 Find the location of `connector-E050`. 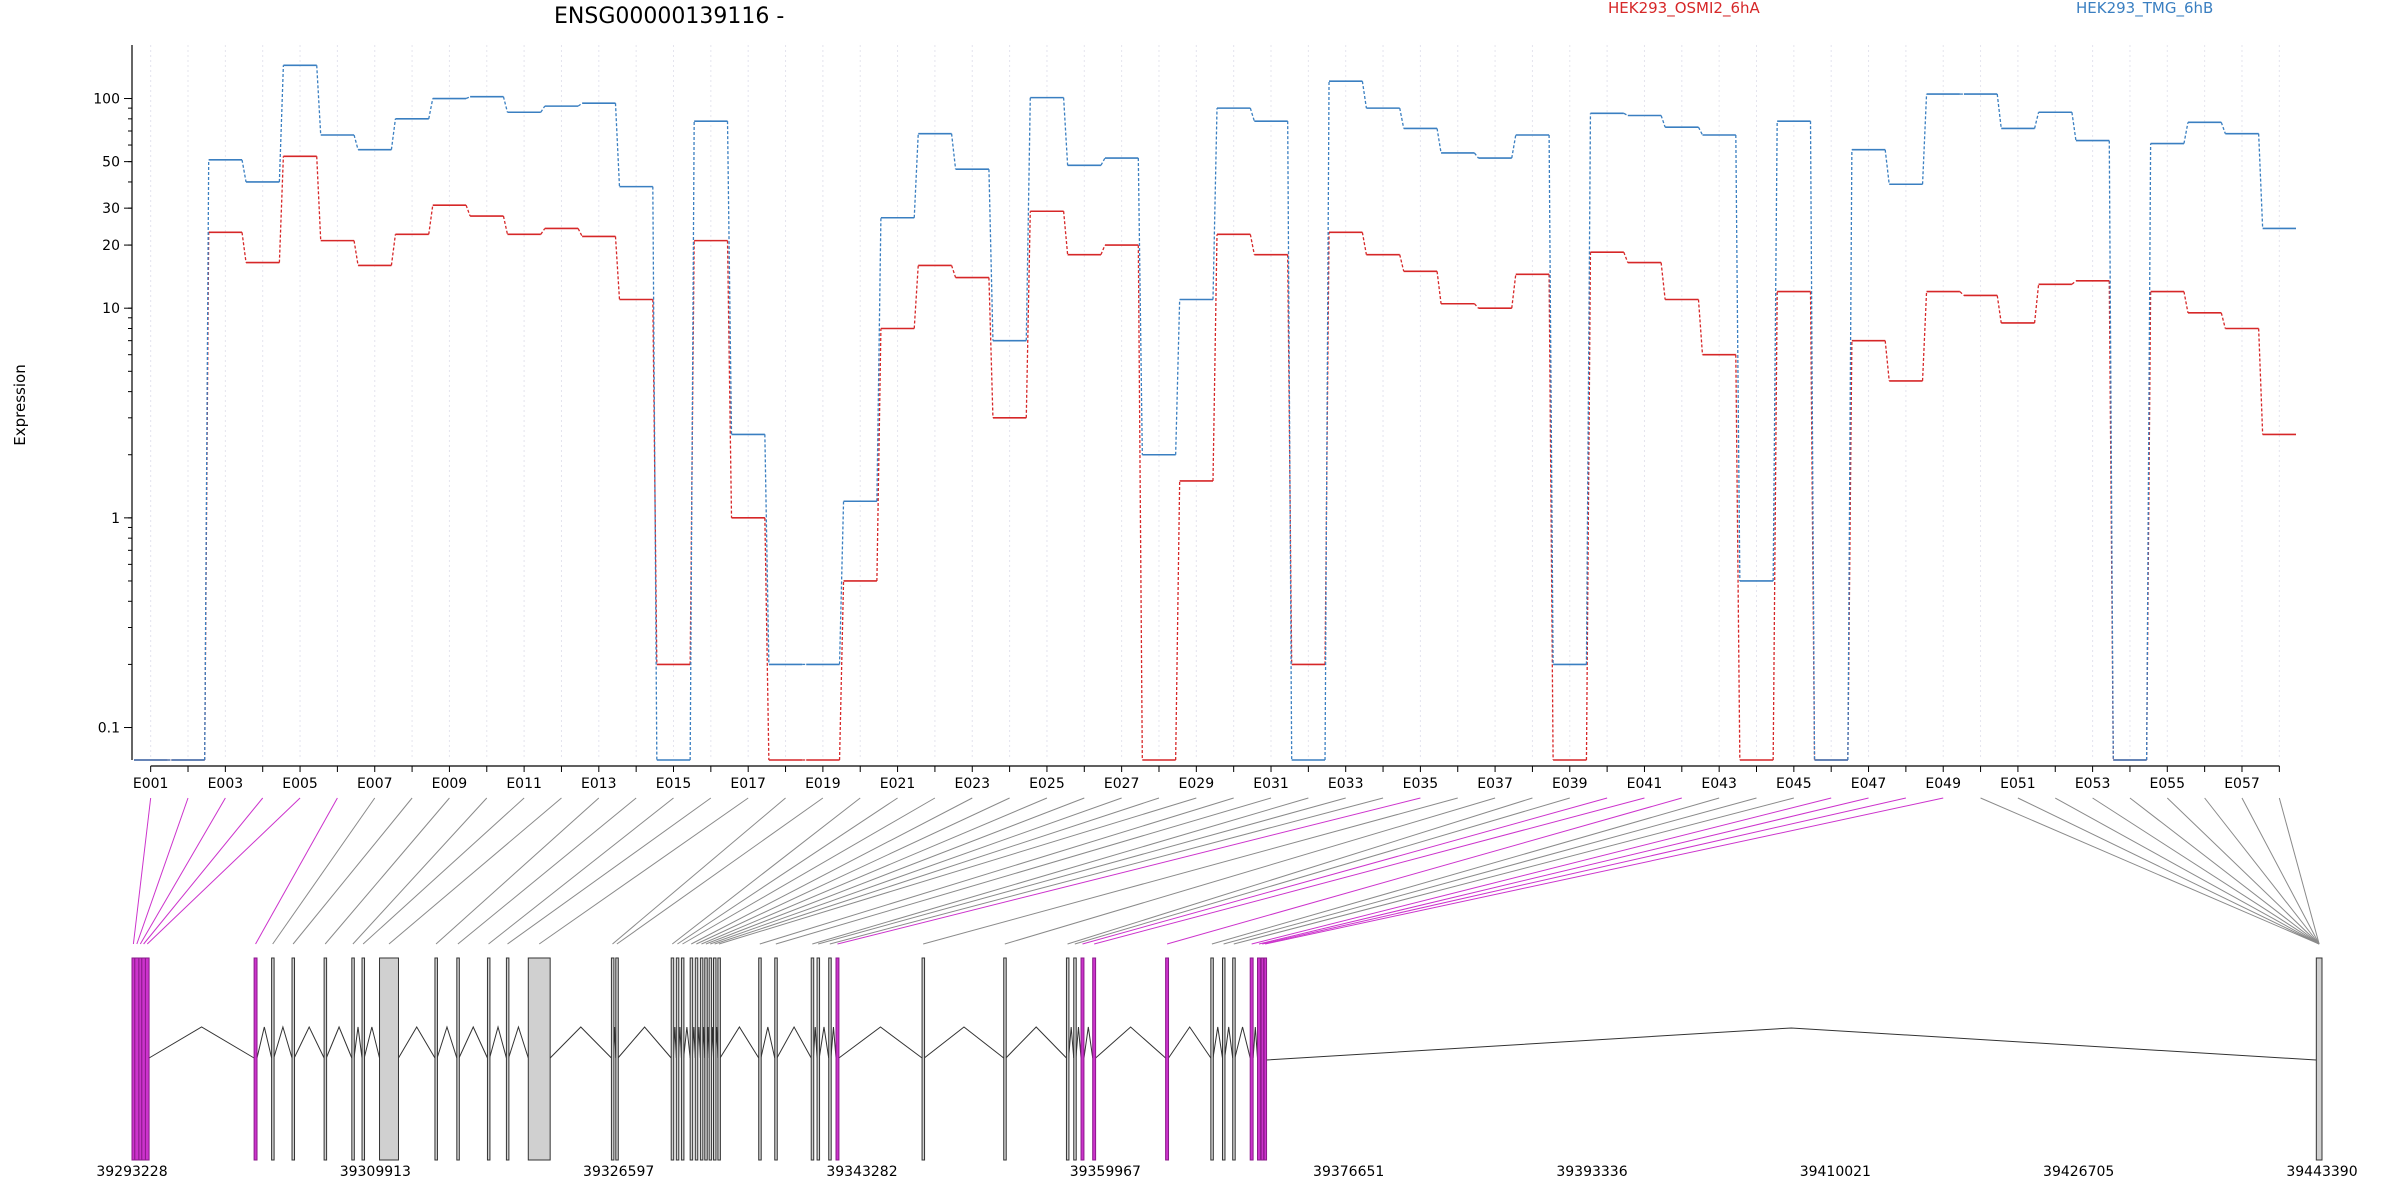

connector-E050 is located at coordinates (2150, 871).